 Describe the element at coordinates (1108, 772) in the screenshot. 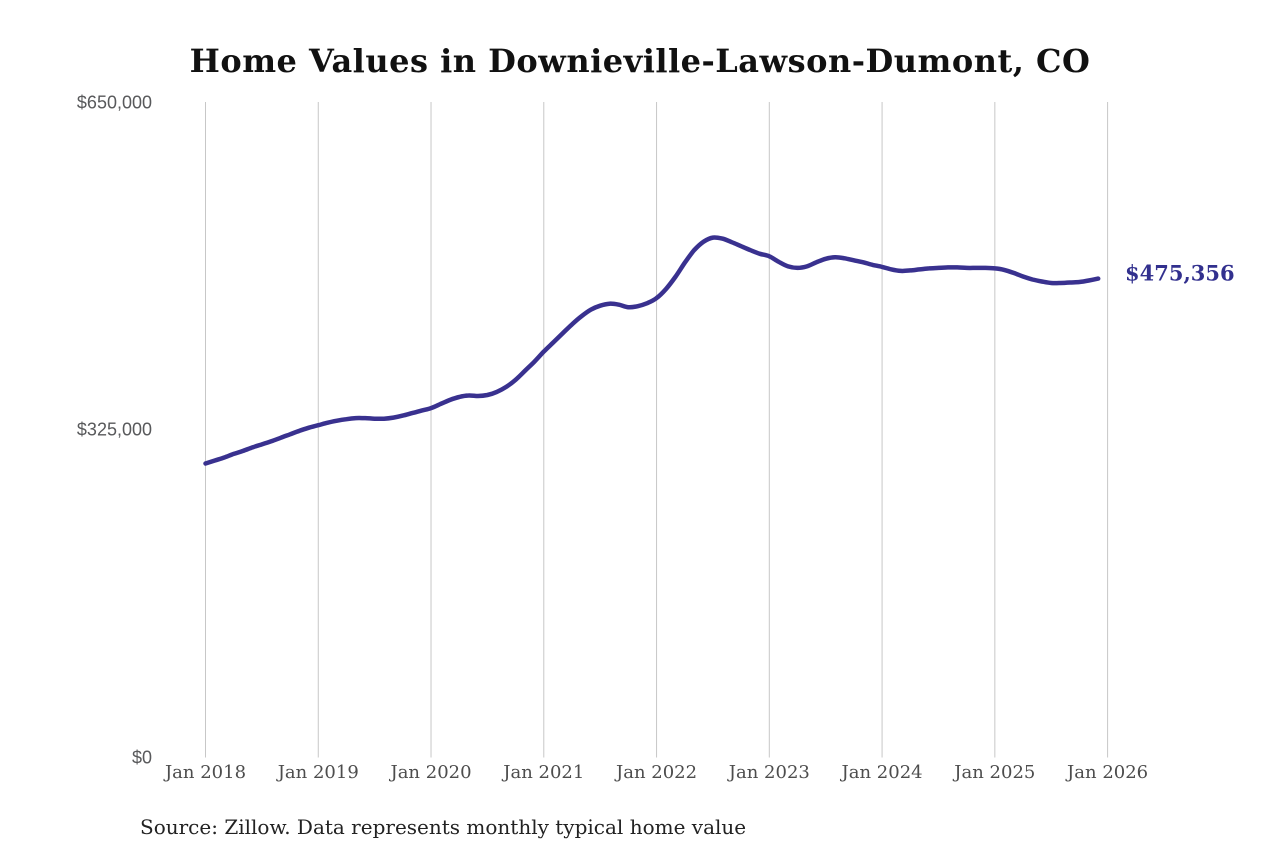

I see `x-tick-label: Jan 2026` at that location.